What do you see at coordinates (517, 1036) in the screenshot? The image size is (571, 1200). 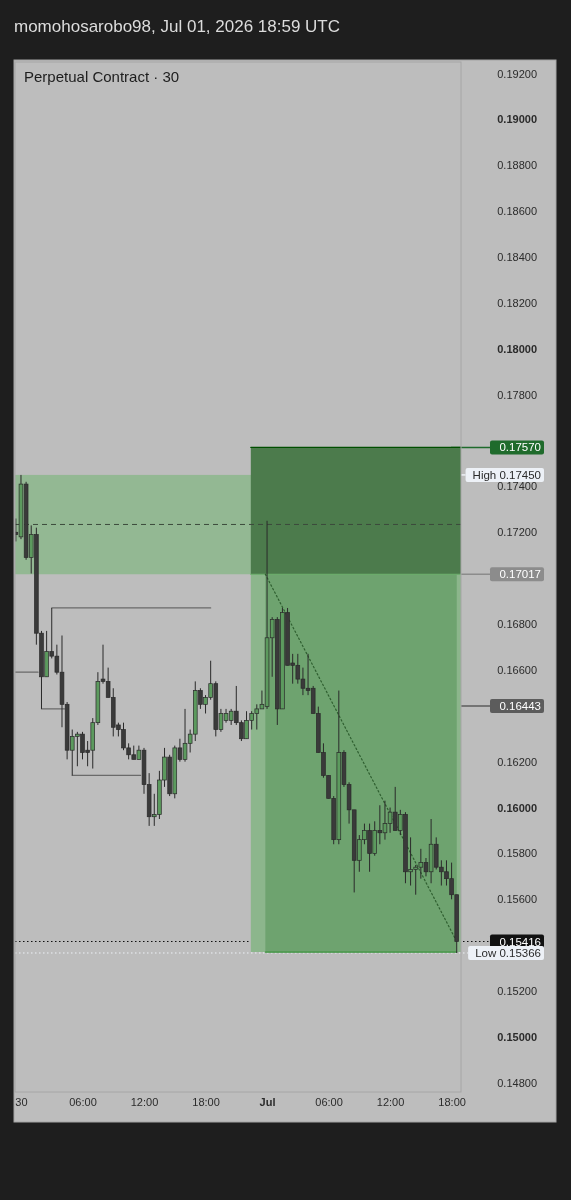 I see `y-tick-label: 0.15000` at bounding box center [517, 1036].